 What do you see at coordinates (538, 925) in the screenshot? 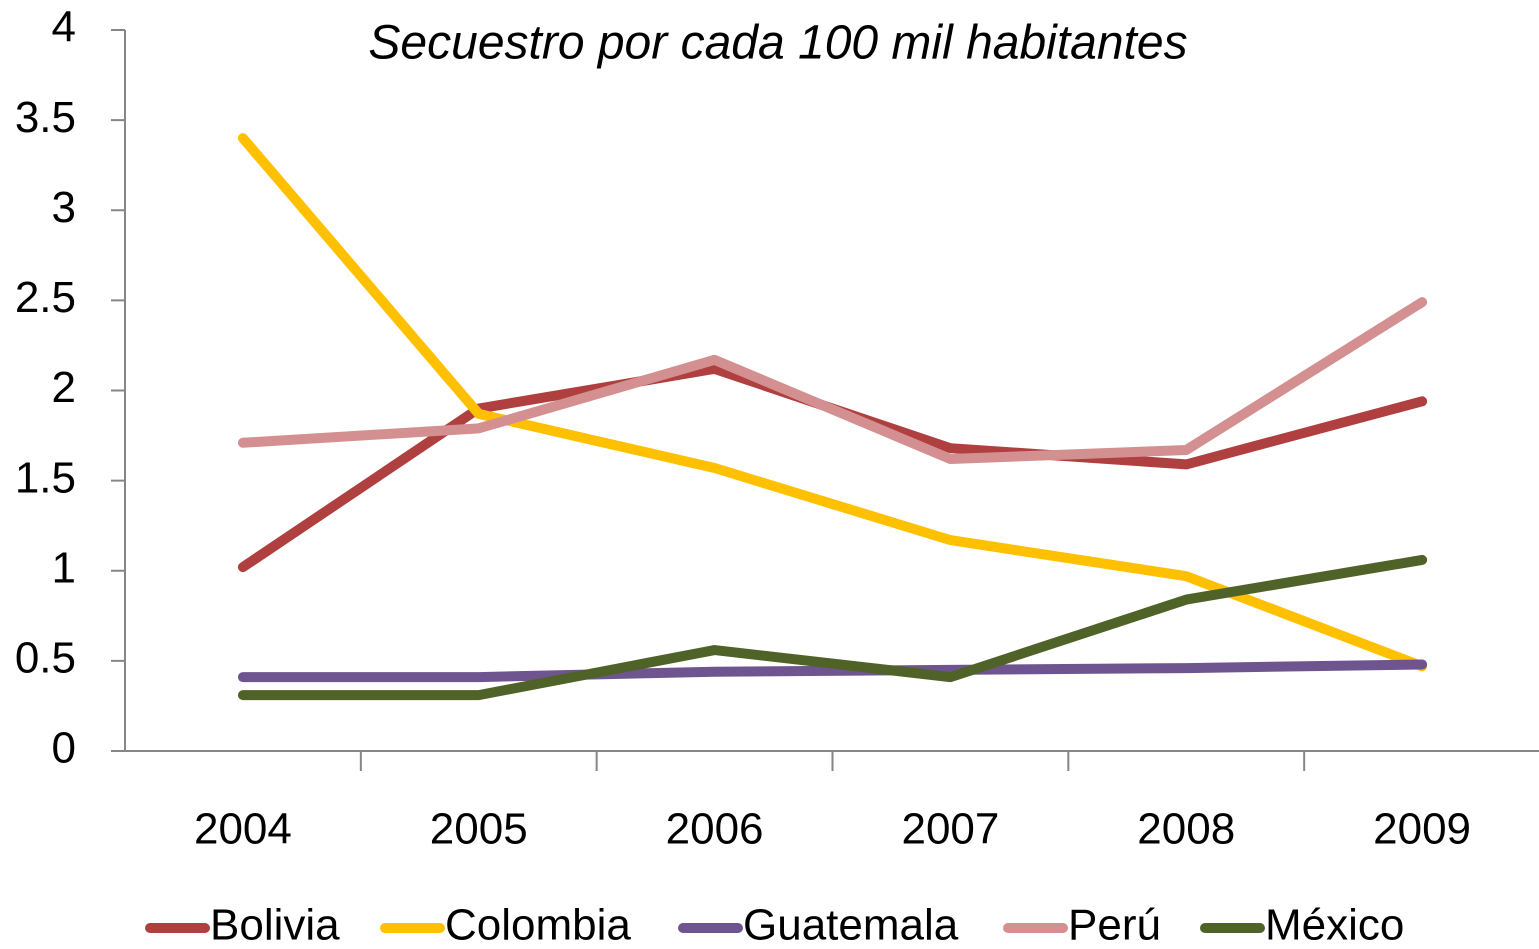
I see `legend-label: Colombia` at bounding box center [538, 925].